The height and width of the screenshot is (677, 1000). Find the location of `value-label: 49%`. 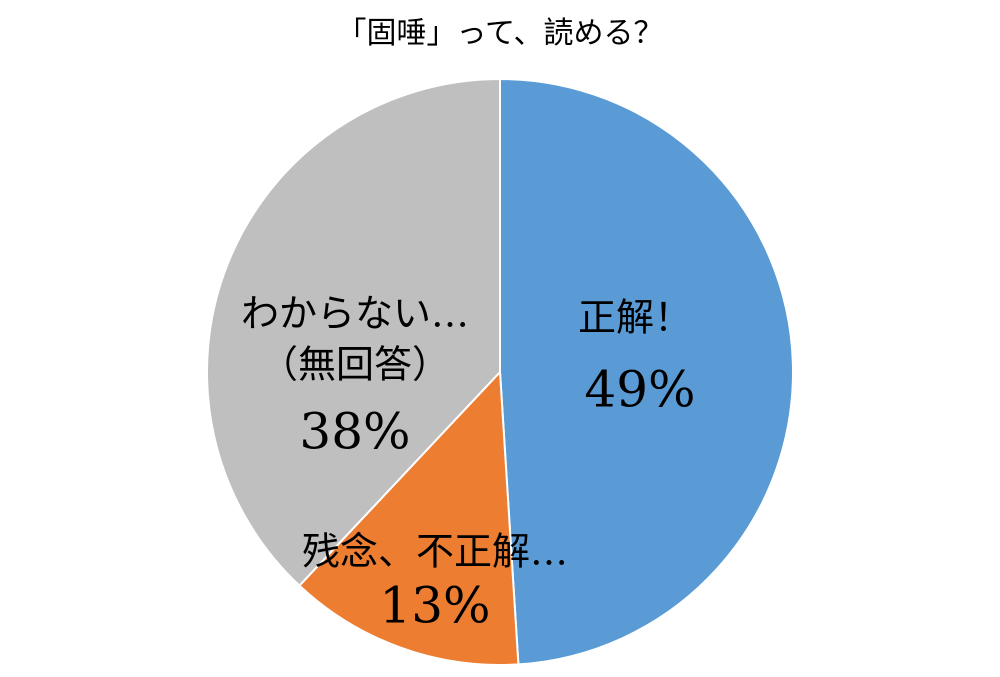

value-label: 49% is located at coordinates (640, 389).